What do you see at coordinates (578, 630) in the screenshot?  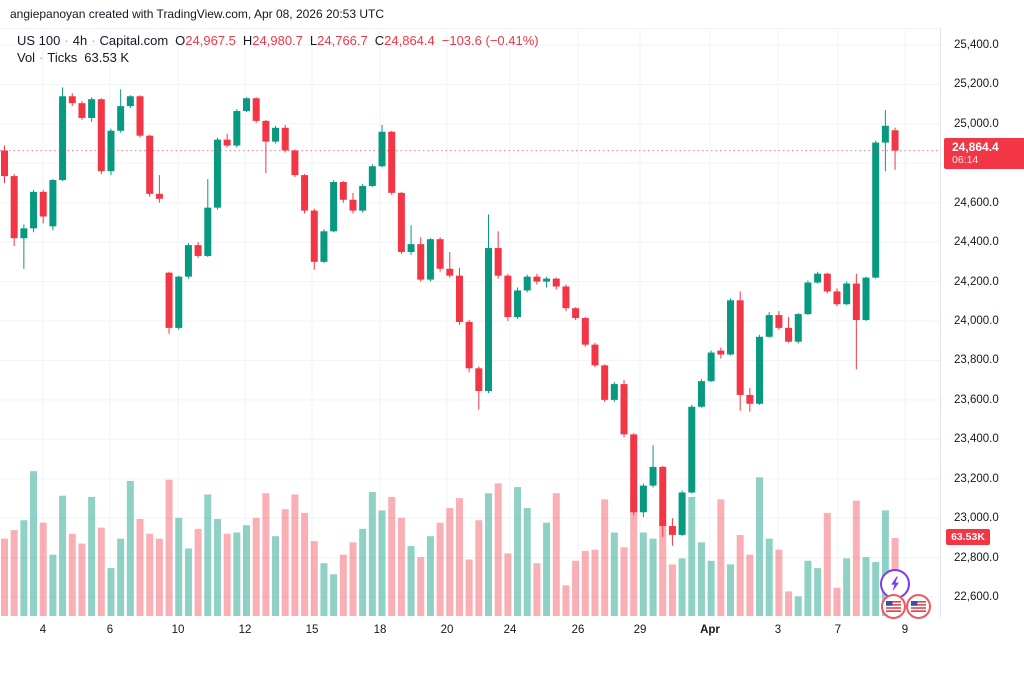 I see `time-axis-label: 26` at bounding box center [578, 630].